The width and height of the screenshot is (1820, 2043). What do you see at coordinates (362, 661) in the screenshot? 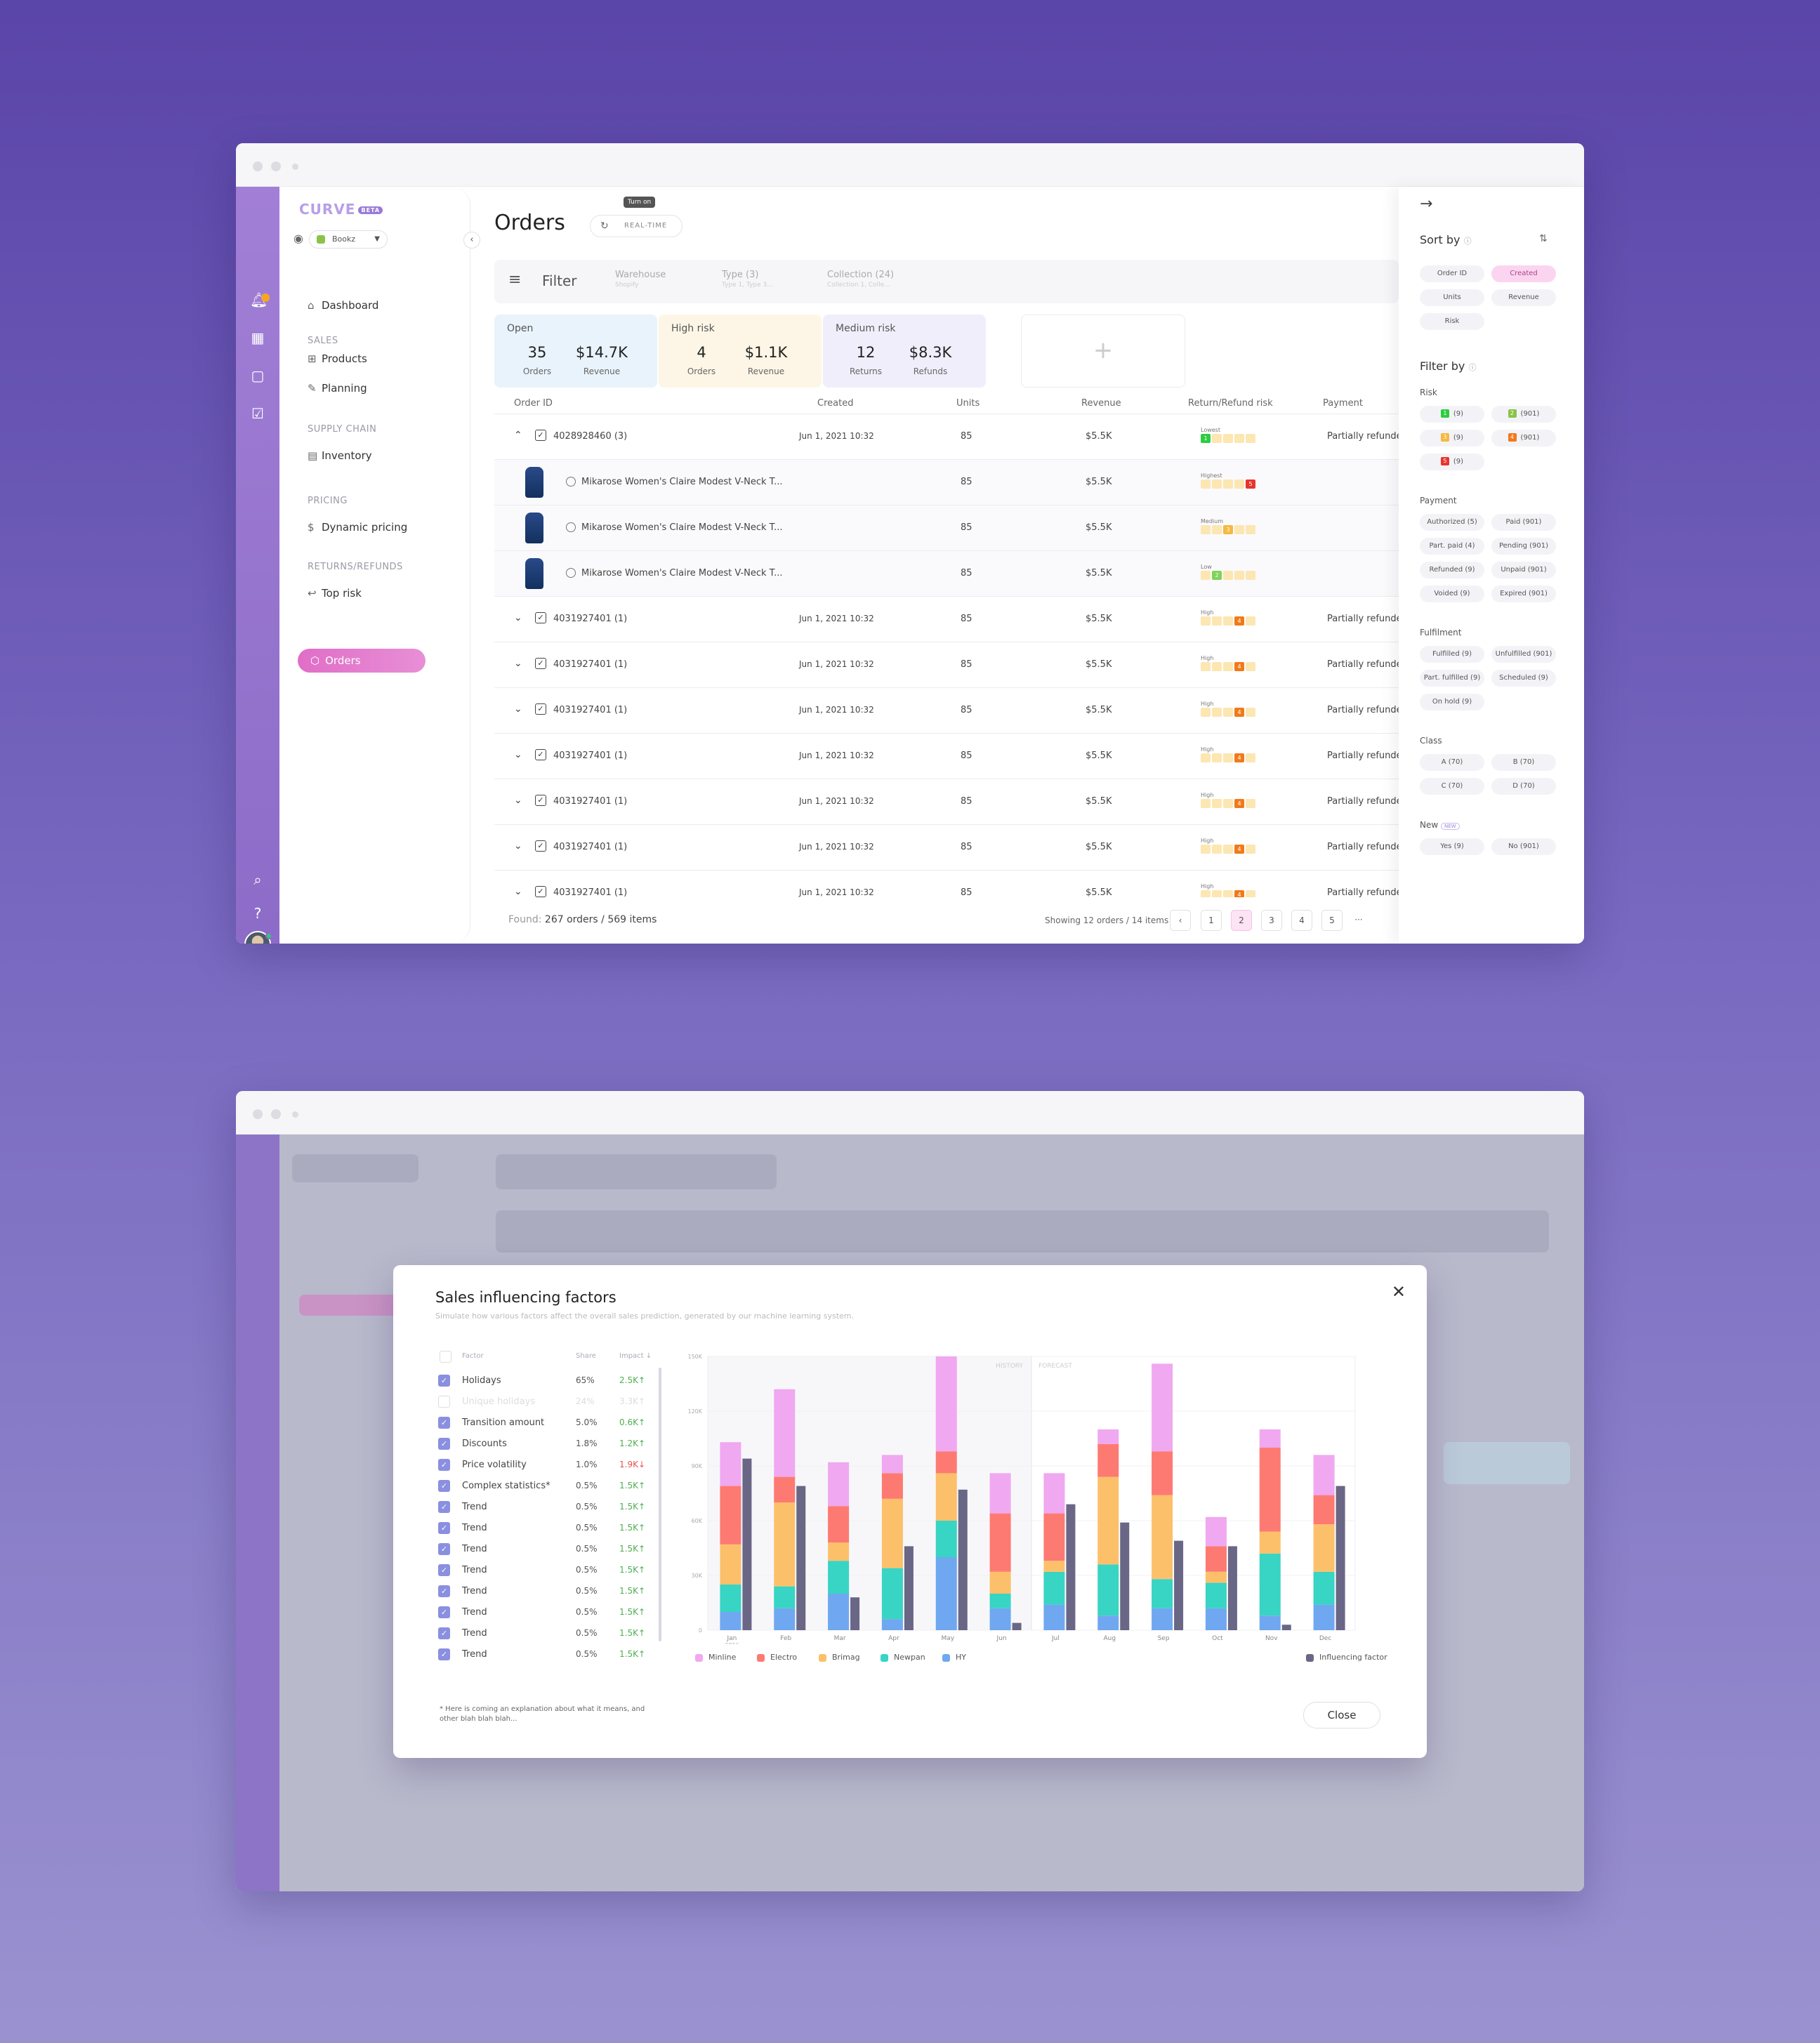
I see `nav-orders: ⬡ Orders` at bounding box center [362, 661].